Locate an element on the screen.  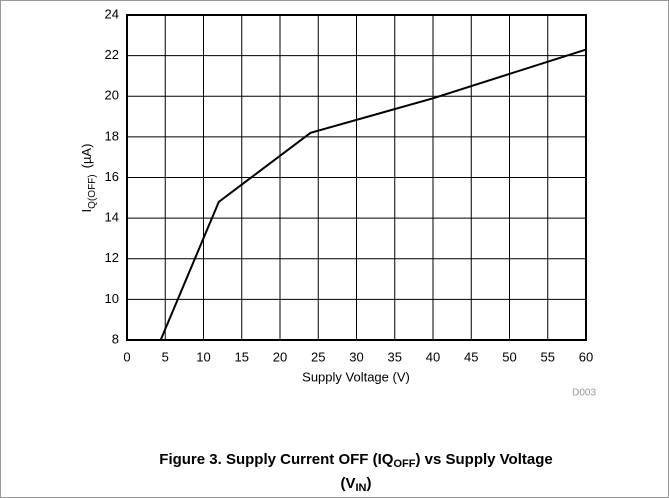
x-tick-label: 30 is located at coordinates (356, 356).